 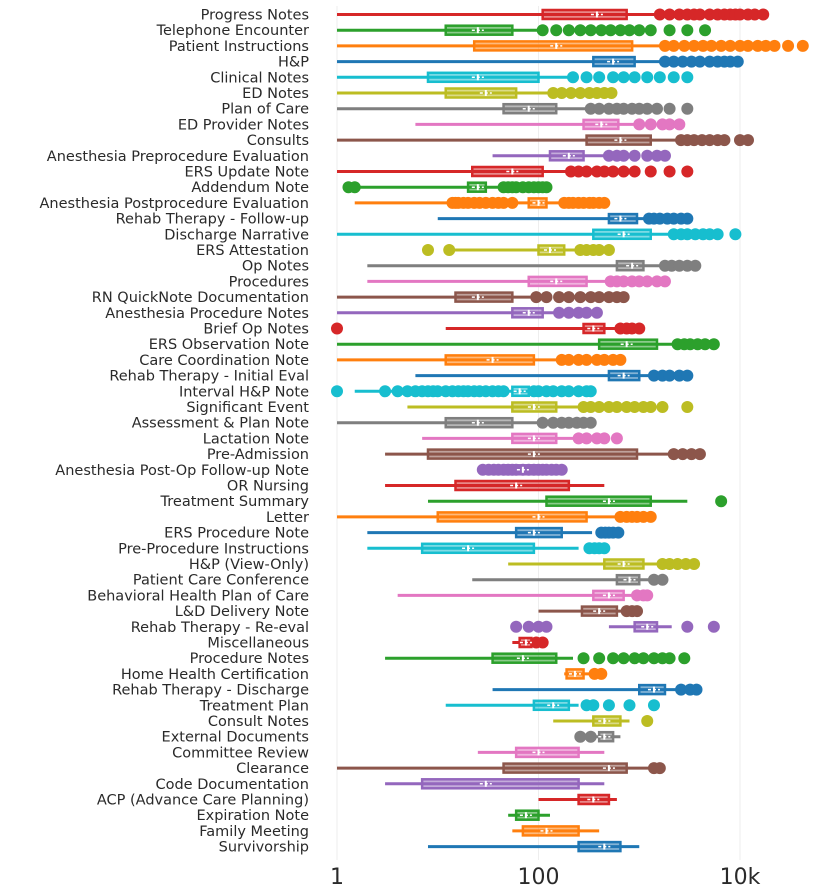 What do you see at coordinates (255, 16) in the screenshot?
I see `category-label: Progress Notes` at bounding box center [255, 16].